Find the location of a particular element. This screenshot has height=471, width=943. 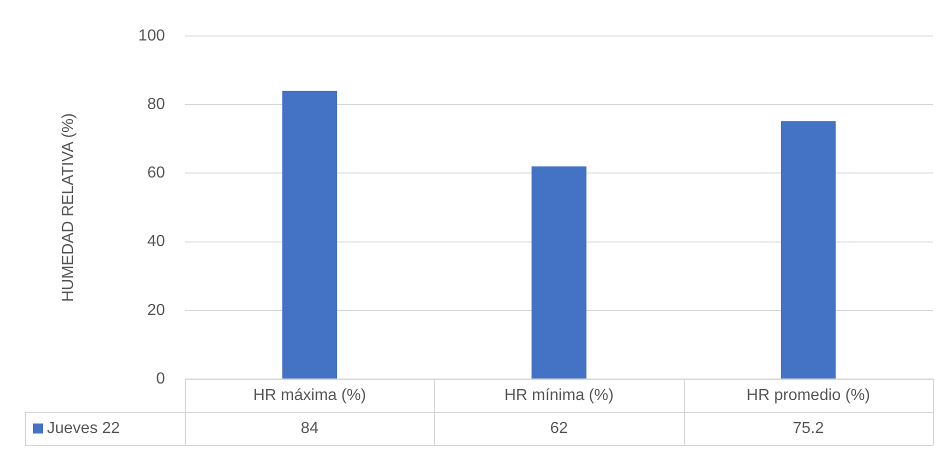

x-tick-label: HR máxima (%) is located at coordinates (309, 395).